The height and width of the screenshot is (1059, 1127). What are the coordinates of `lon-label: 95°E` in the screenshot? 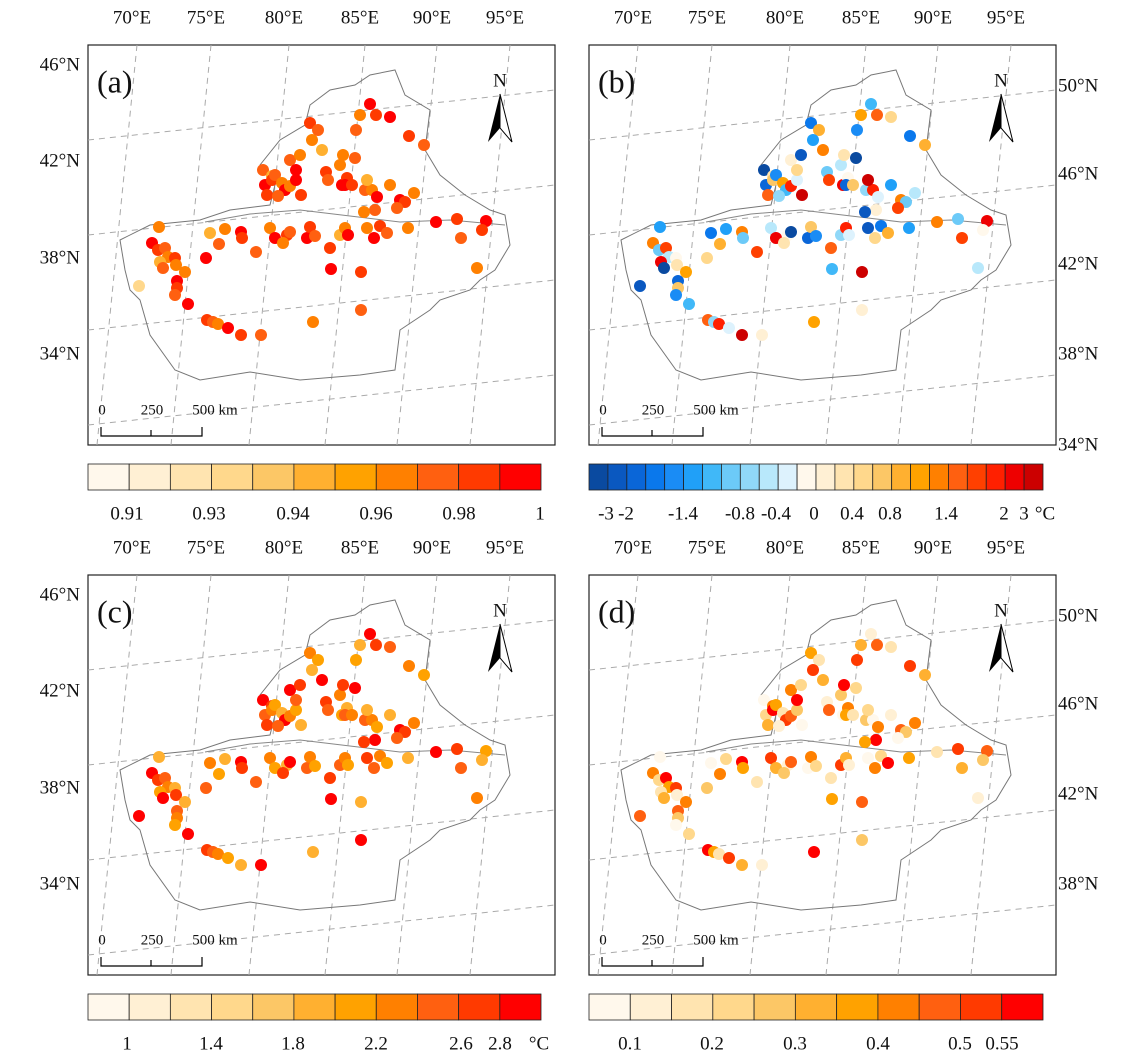 It's located at (505, 17).